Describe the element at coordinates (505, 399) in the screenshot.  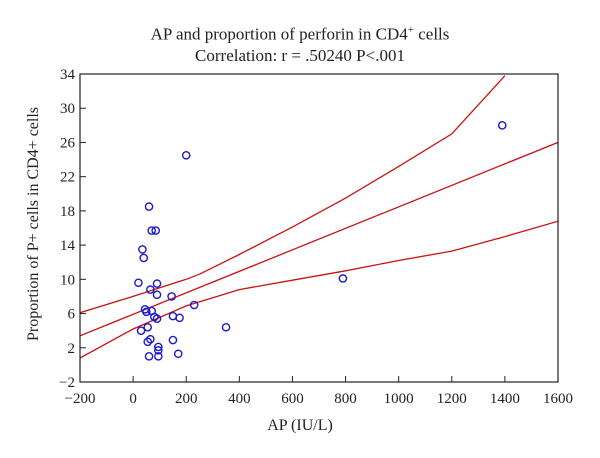
I see `x-tick-label: 1400` at that location.